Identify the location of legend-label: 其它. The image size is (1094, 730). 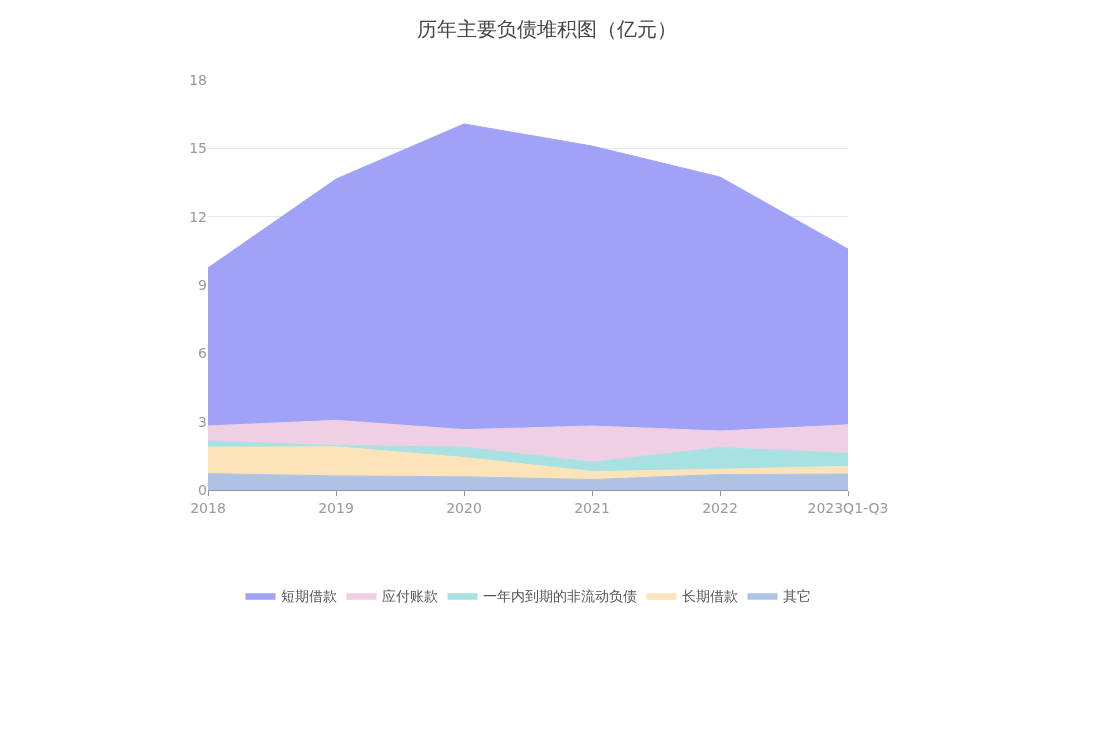
(796, 596).